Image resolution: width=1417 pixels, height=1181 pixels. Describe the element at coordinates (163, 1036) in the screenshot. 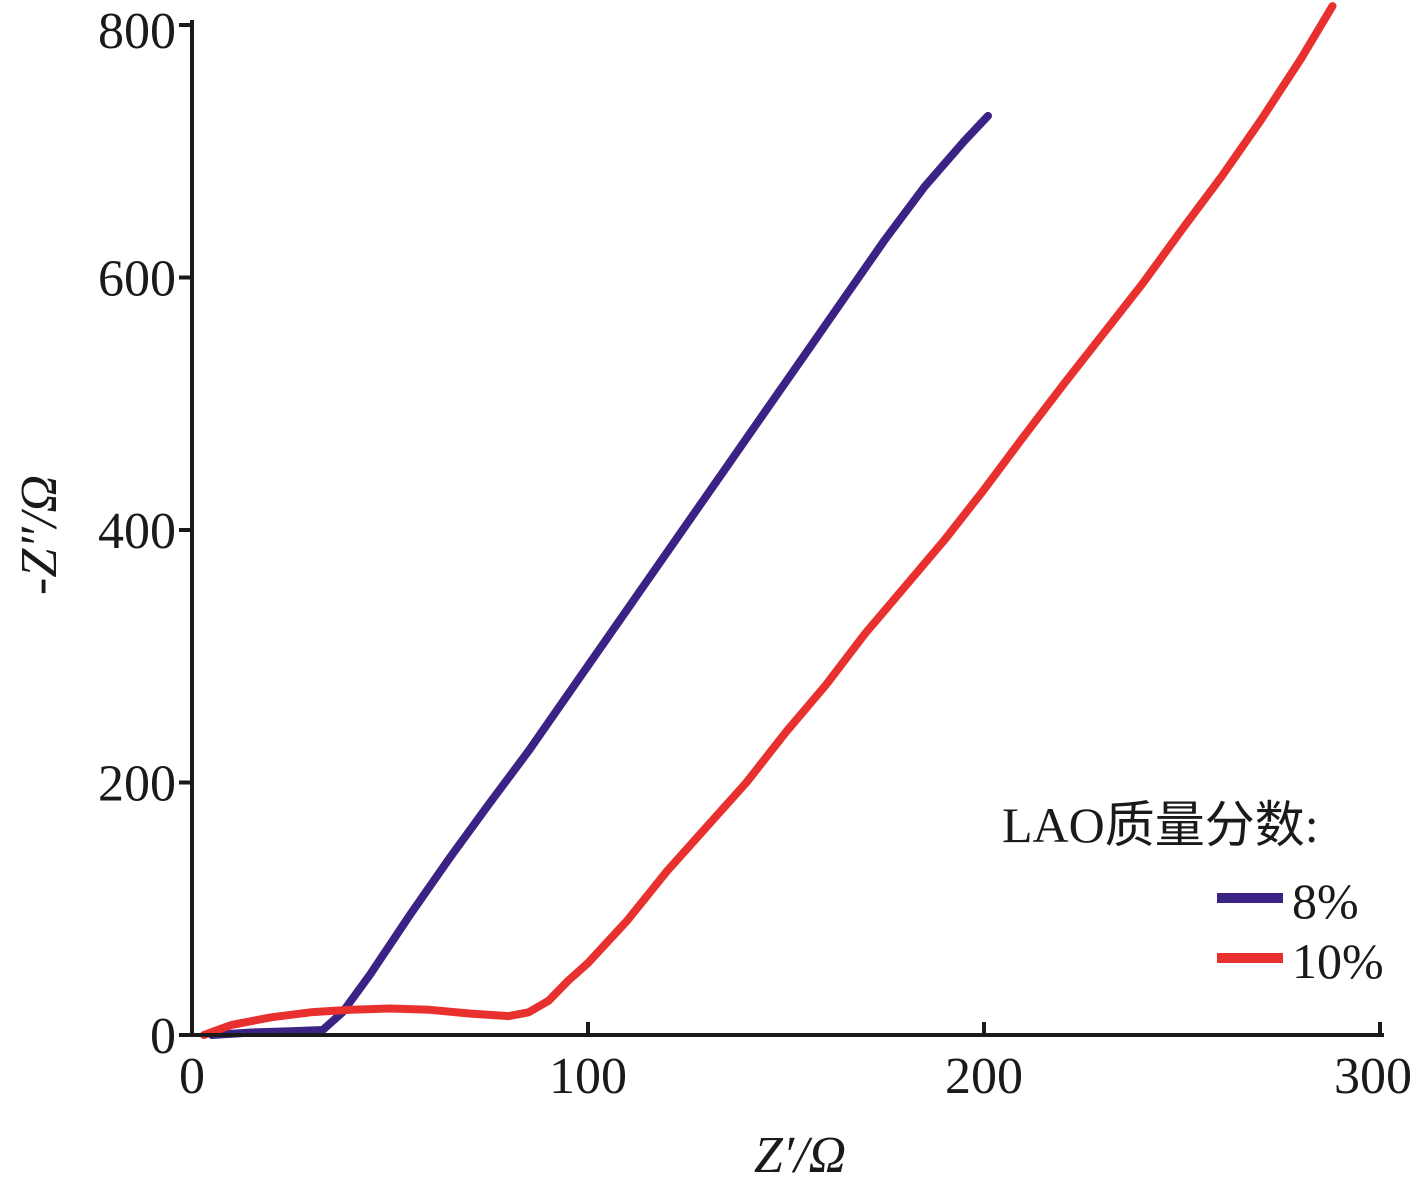

I see `y-tick-label-0: 0` at that location.